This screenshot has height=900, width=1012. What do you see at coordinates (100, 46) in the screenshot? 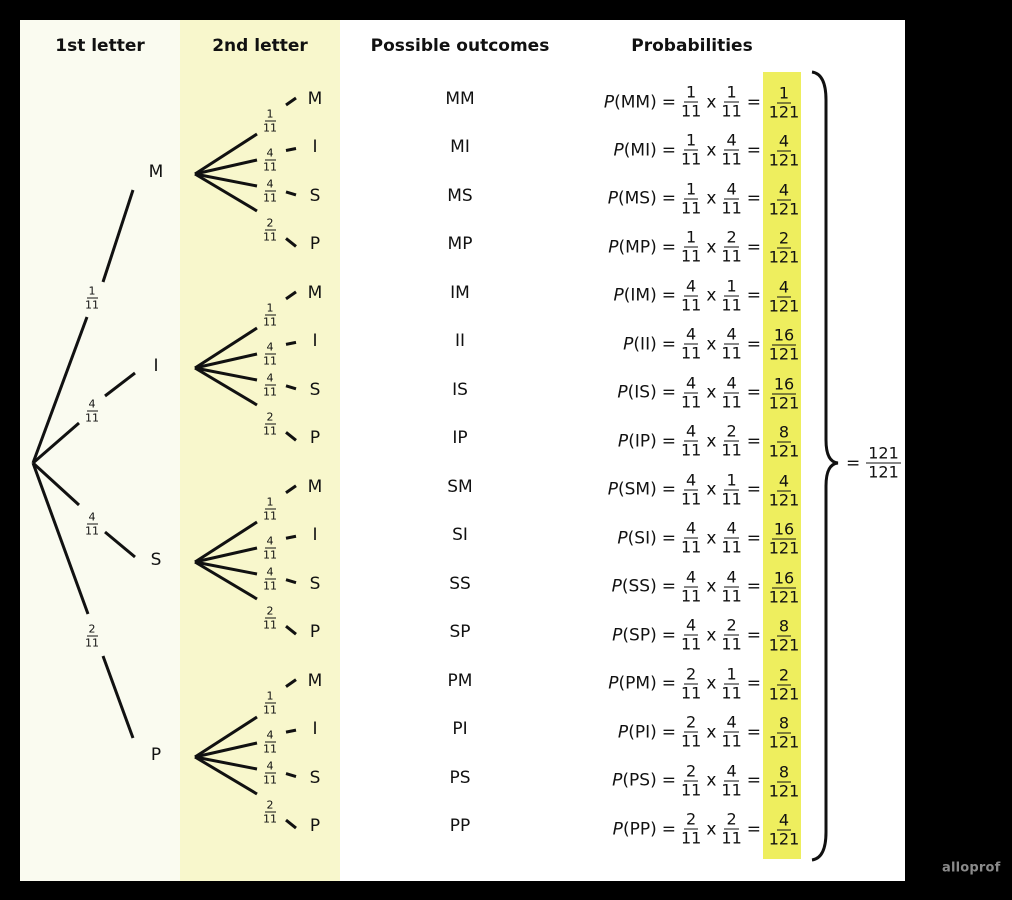
I see `header-first-letter: 1st letter` at bounding box center [100, 46].